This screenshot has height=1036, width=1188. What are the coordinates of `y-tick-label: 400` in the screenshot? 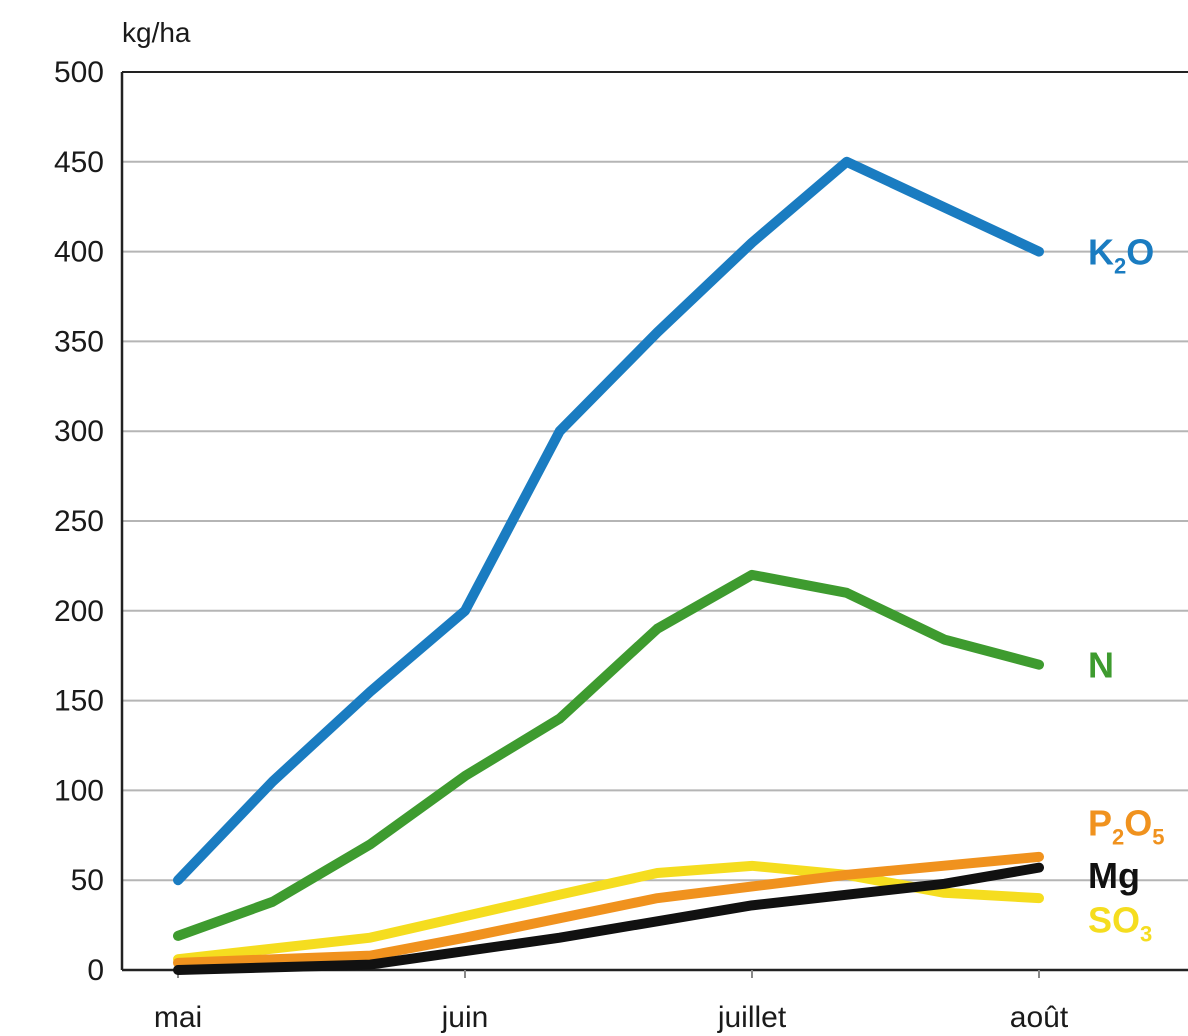 It's located at (79, 252).